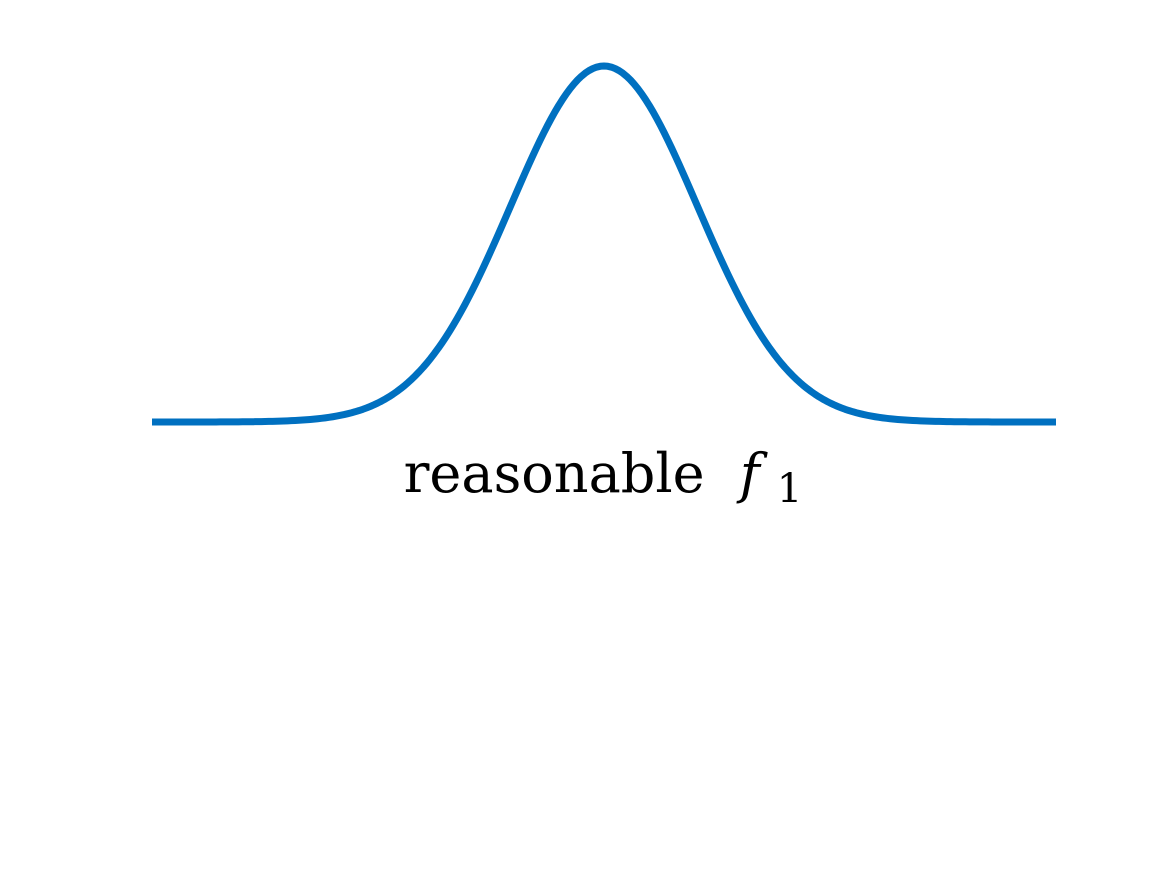 This screenshot has width=1167, height=875. What do you see at coordinates (554, 473) in the screenshot?
I see `curve-label-text: reasonable` at bounding box center [554, 473].